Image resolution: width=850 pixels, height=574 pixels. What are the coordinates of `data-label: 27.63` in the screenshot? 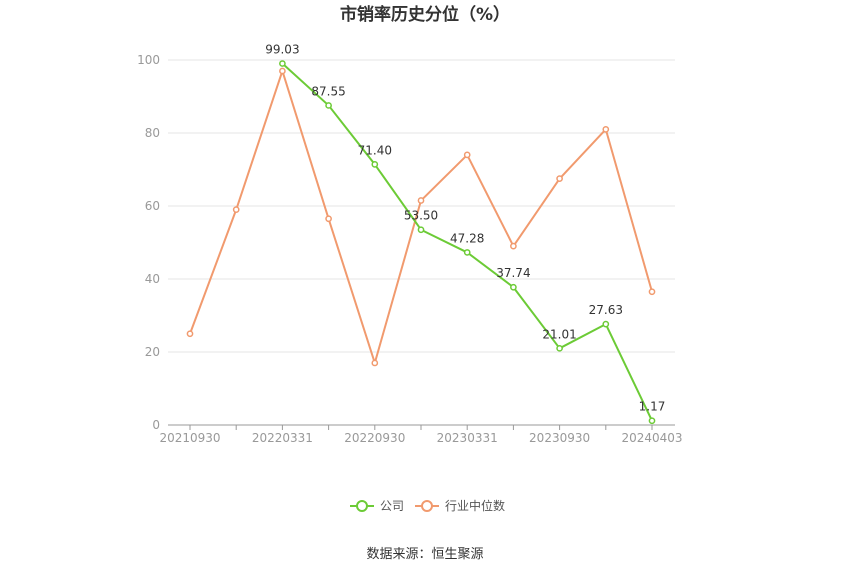 It's located at (606, 310).